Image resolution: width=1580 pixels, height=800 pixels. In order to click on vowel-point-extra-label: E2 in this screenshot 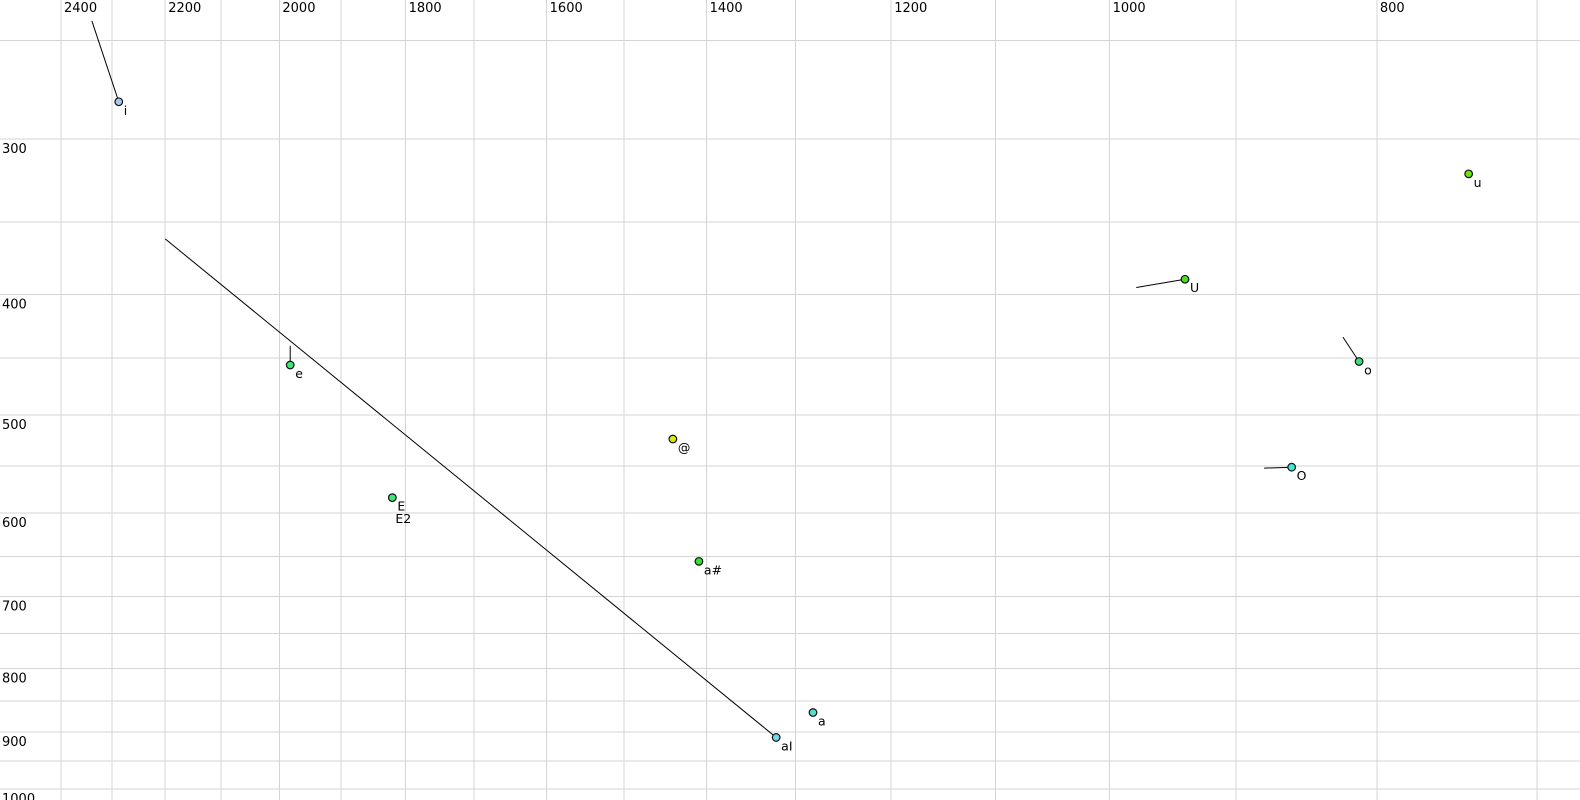, I will do `click(403, 518)`.